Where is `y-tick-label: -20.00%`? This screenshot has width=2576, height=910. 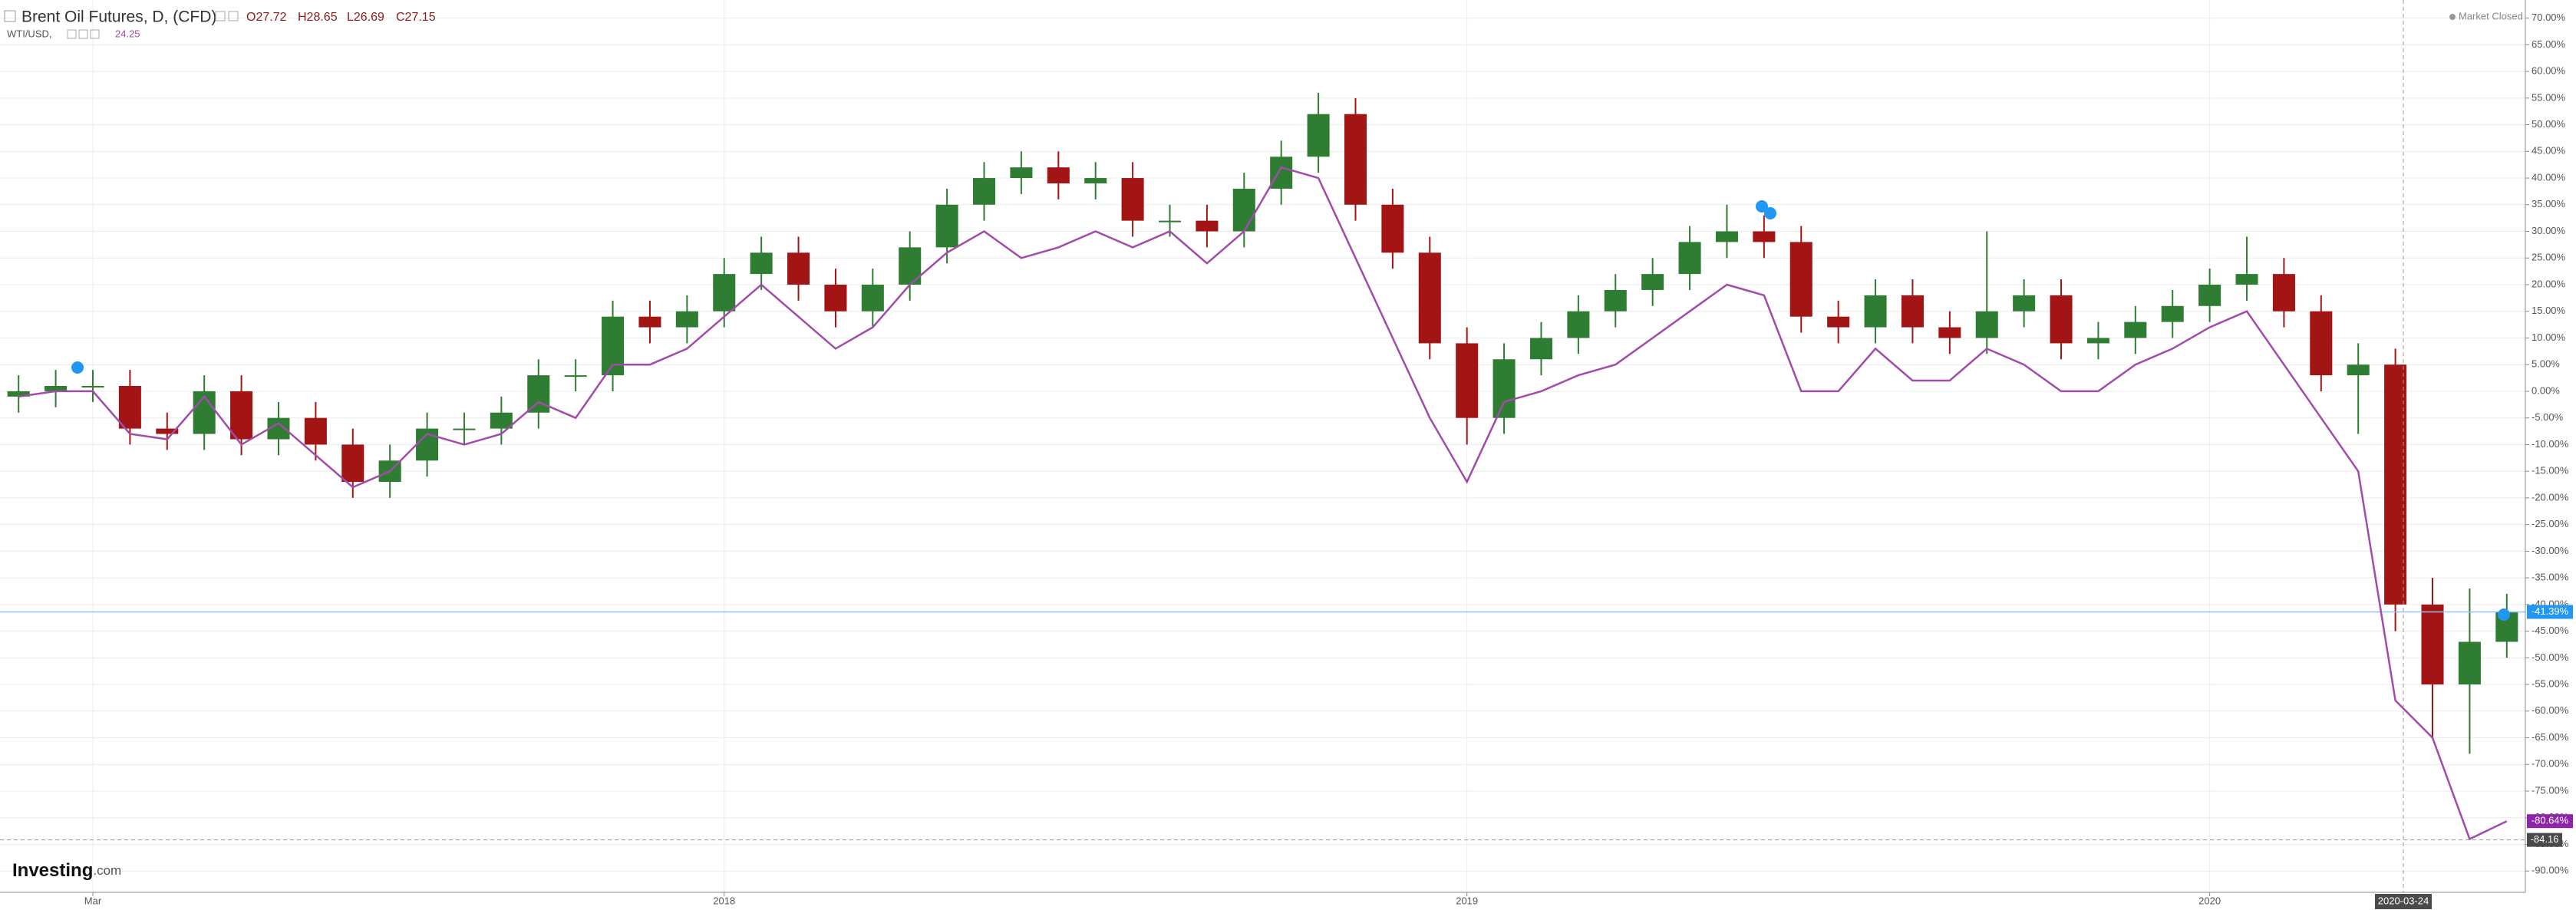 y-tick-label: -20.00% is located at coordinates (2550, 497).